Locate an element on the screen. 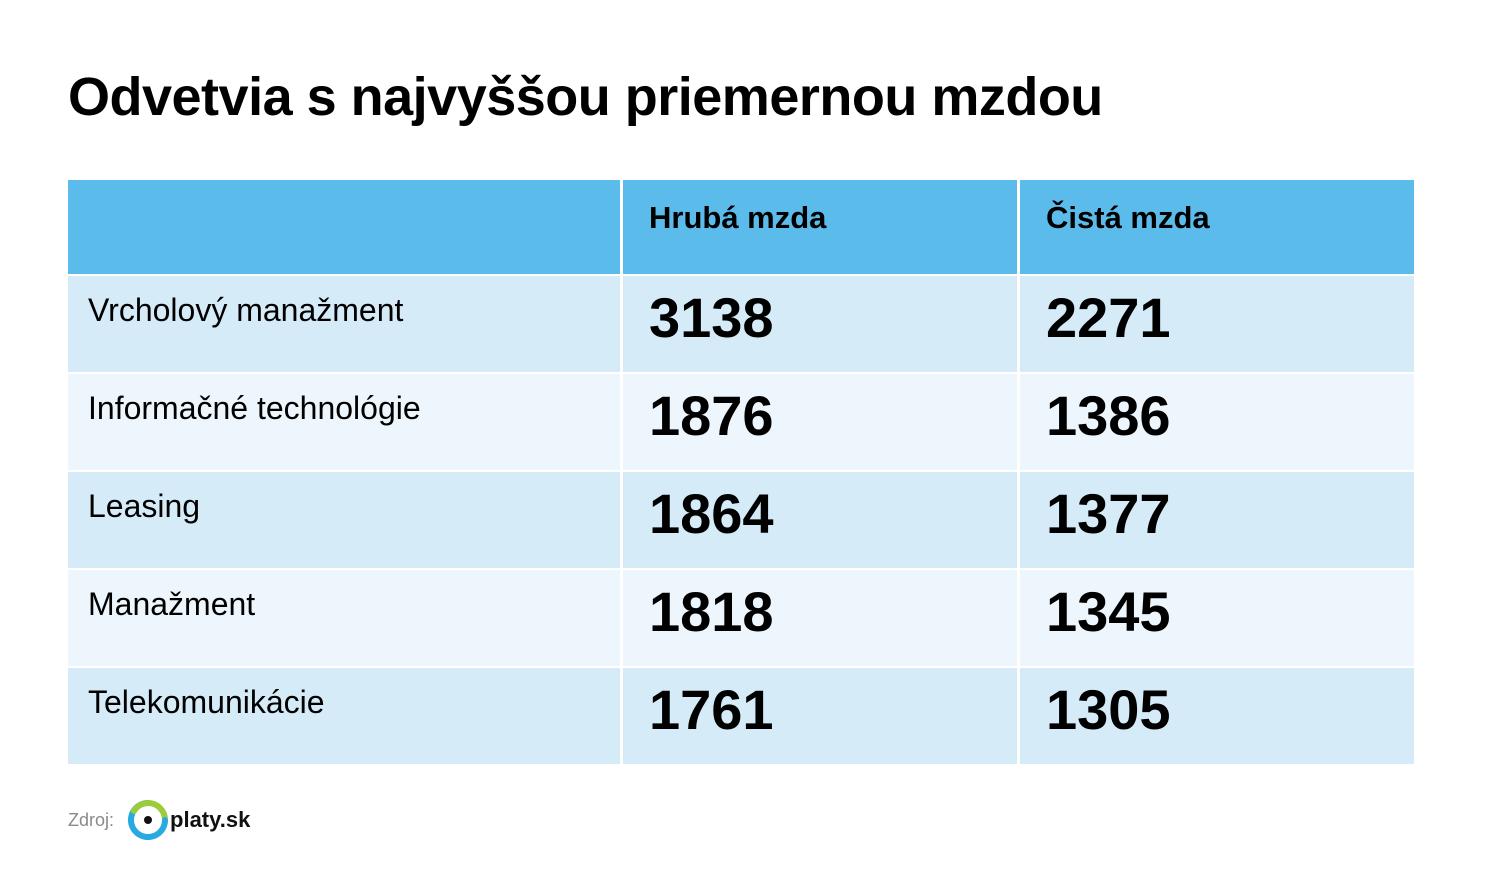  net-wage-value: 1345 is located at coordinates (1217, 619).